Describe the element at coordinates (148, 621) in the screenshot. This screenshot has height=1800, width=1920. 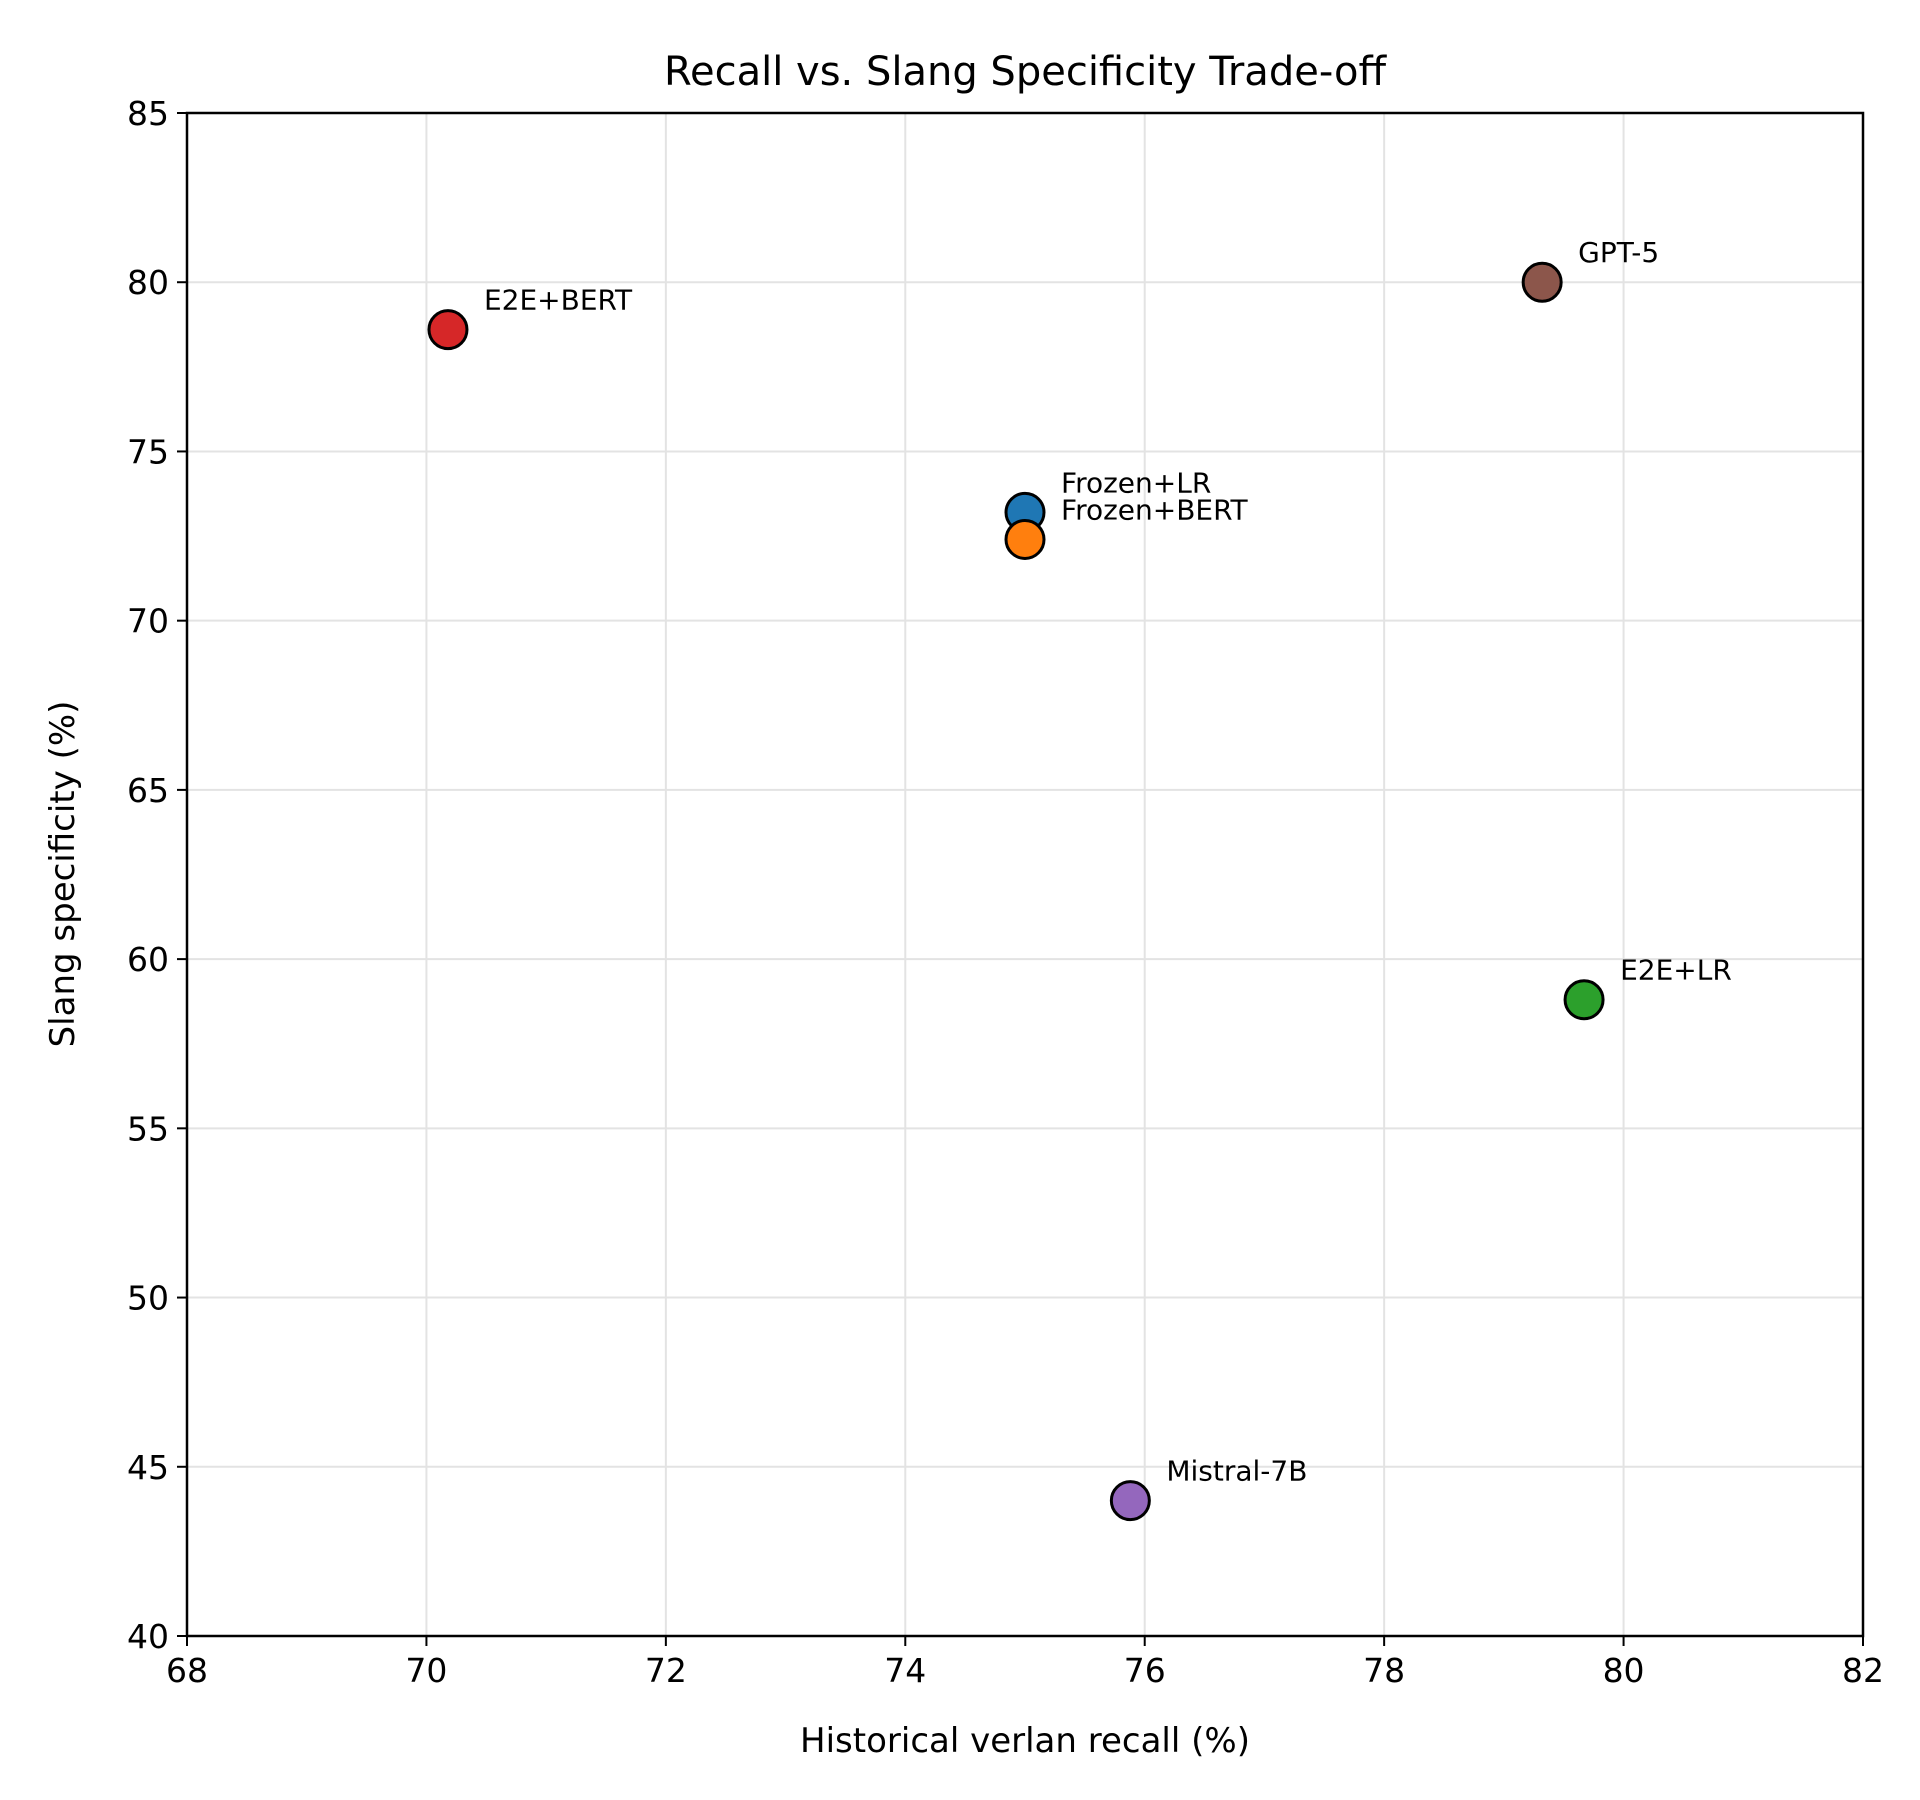
I see `y-tick-label: 70` at that location.